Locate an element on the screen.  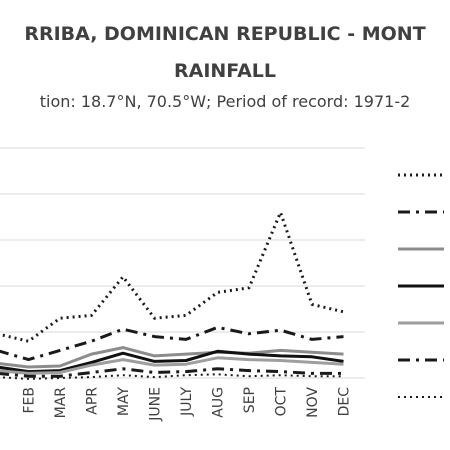
x-tick-label: AUG is located at coordinates (219, 402).